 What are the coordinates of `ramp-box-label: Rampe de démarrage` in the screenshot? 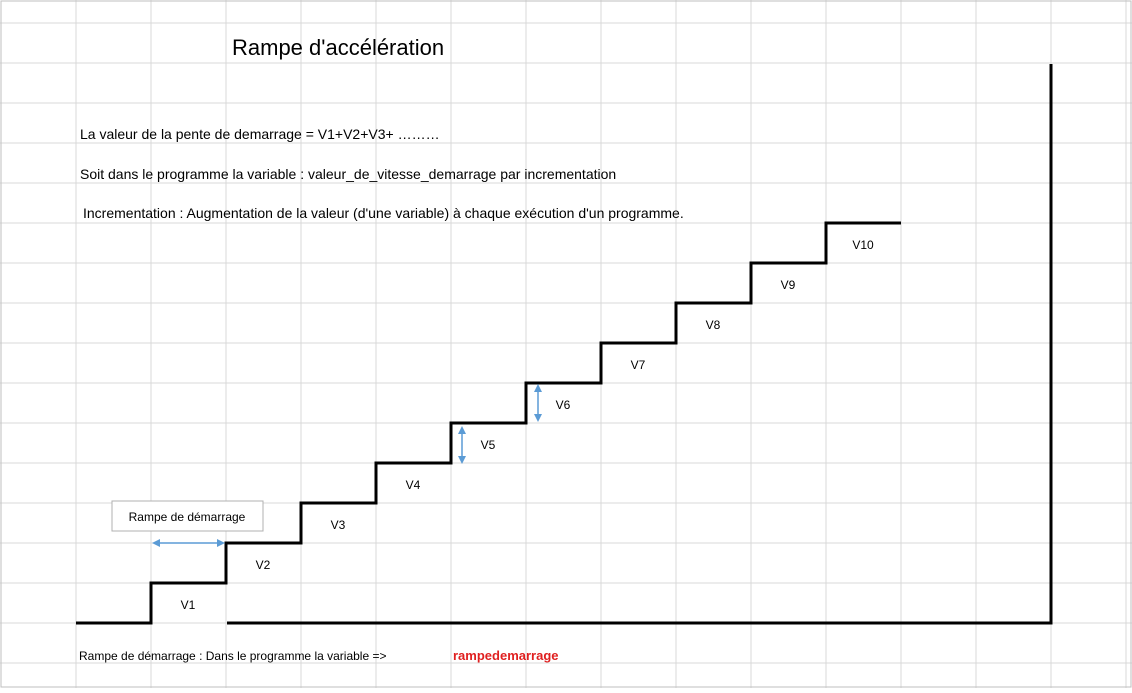 It's located at (187, 517).